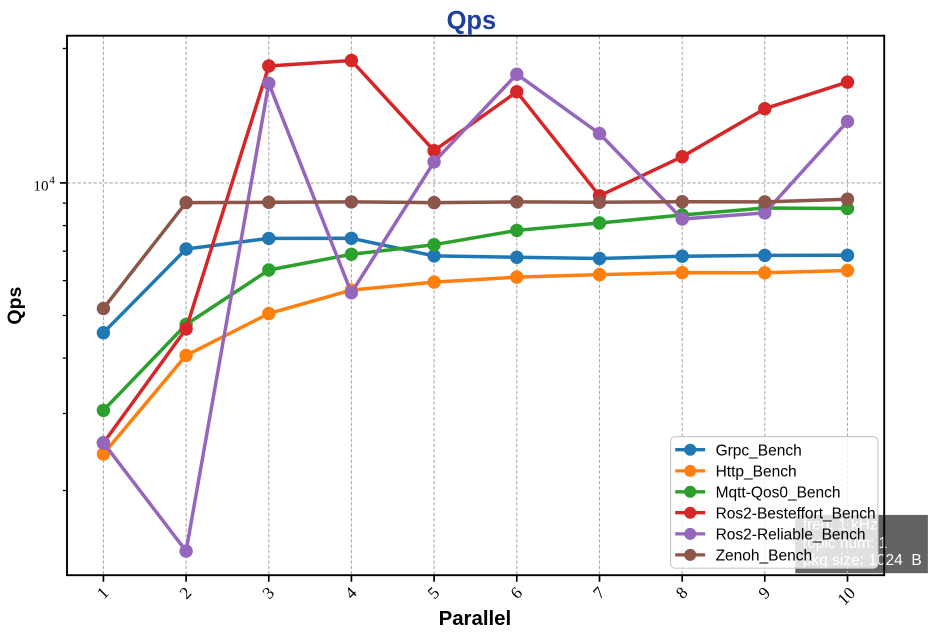  What do you see at coordinates (764, 556) in the screenshot?
I see `svg-text: Zenoh_Bench` at bounding box center [764, 556].